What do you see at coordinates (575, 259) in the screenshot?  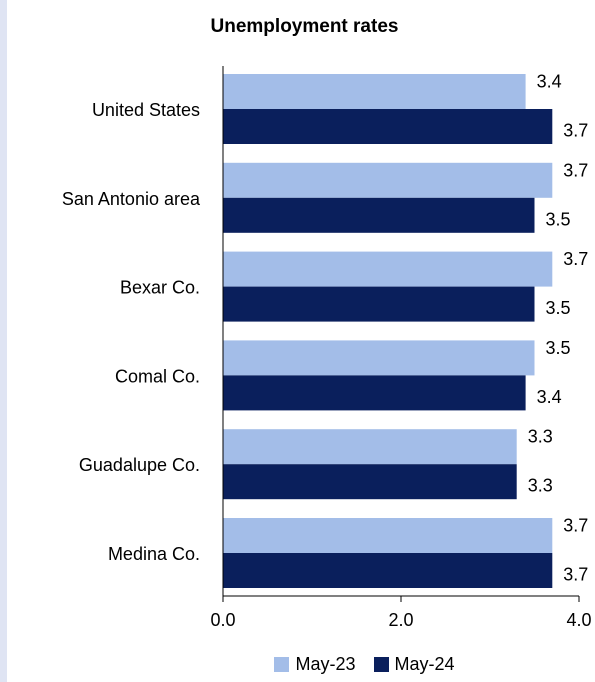 I see `data-label-bexar-co-may-23: 3.7` at bounding box center [575, 259].